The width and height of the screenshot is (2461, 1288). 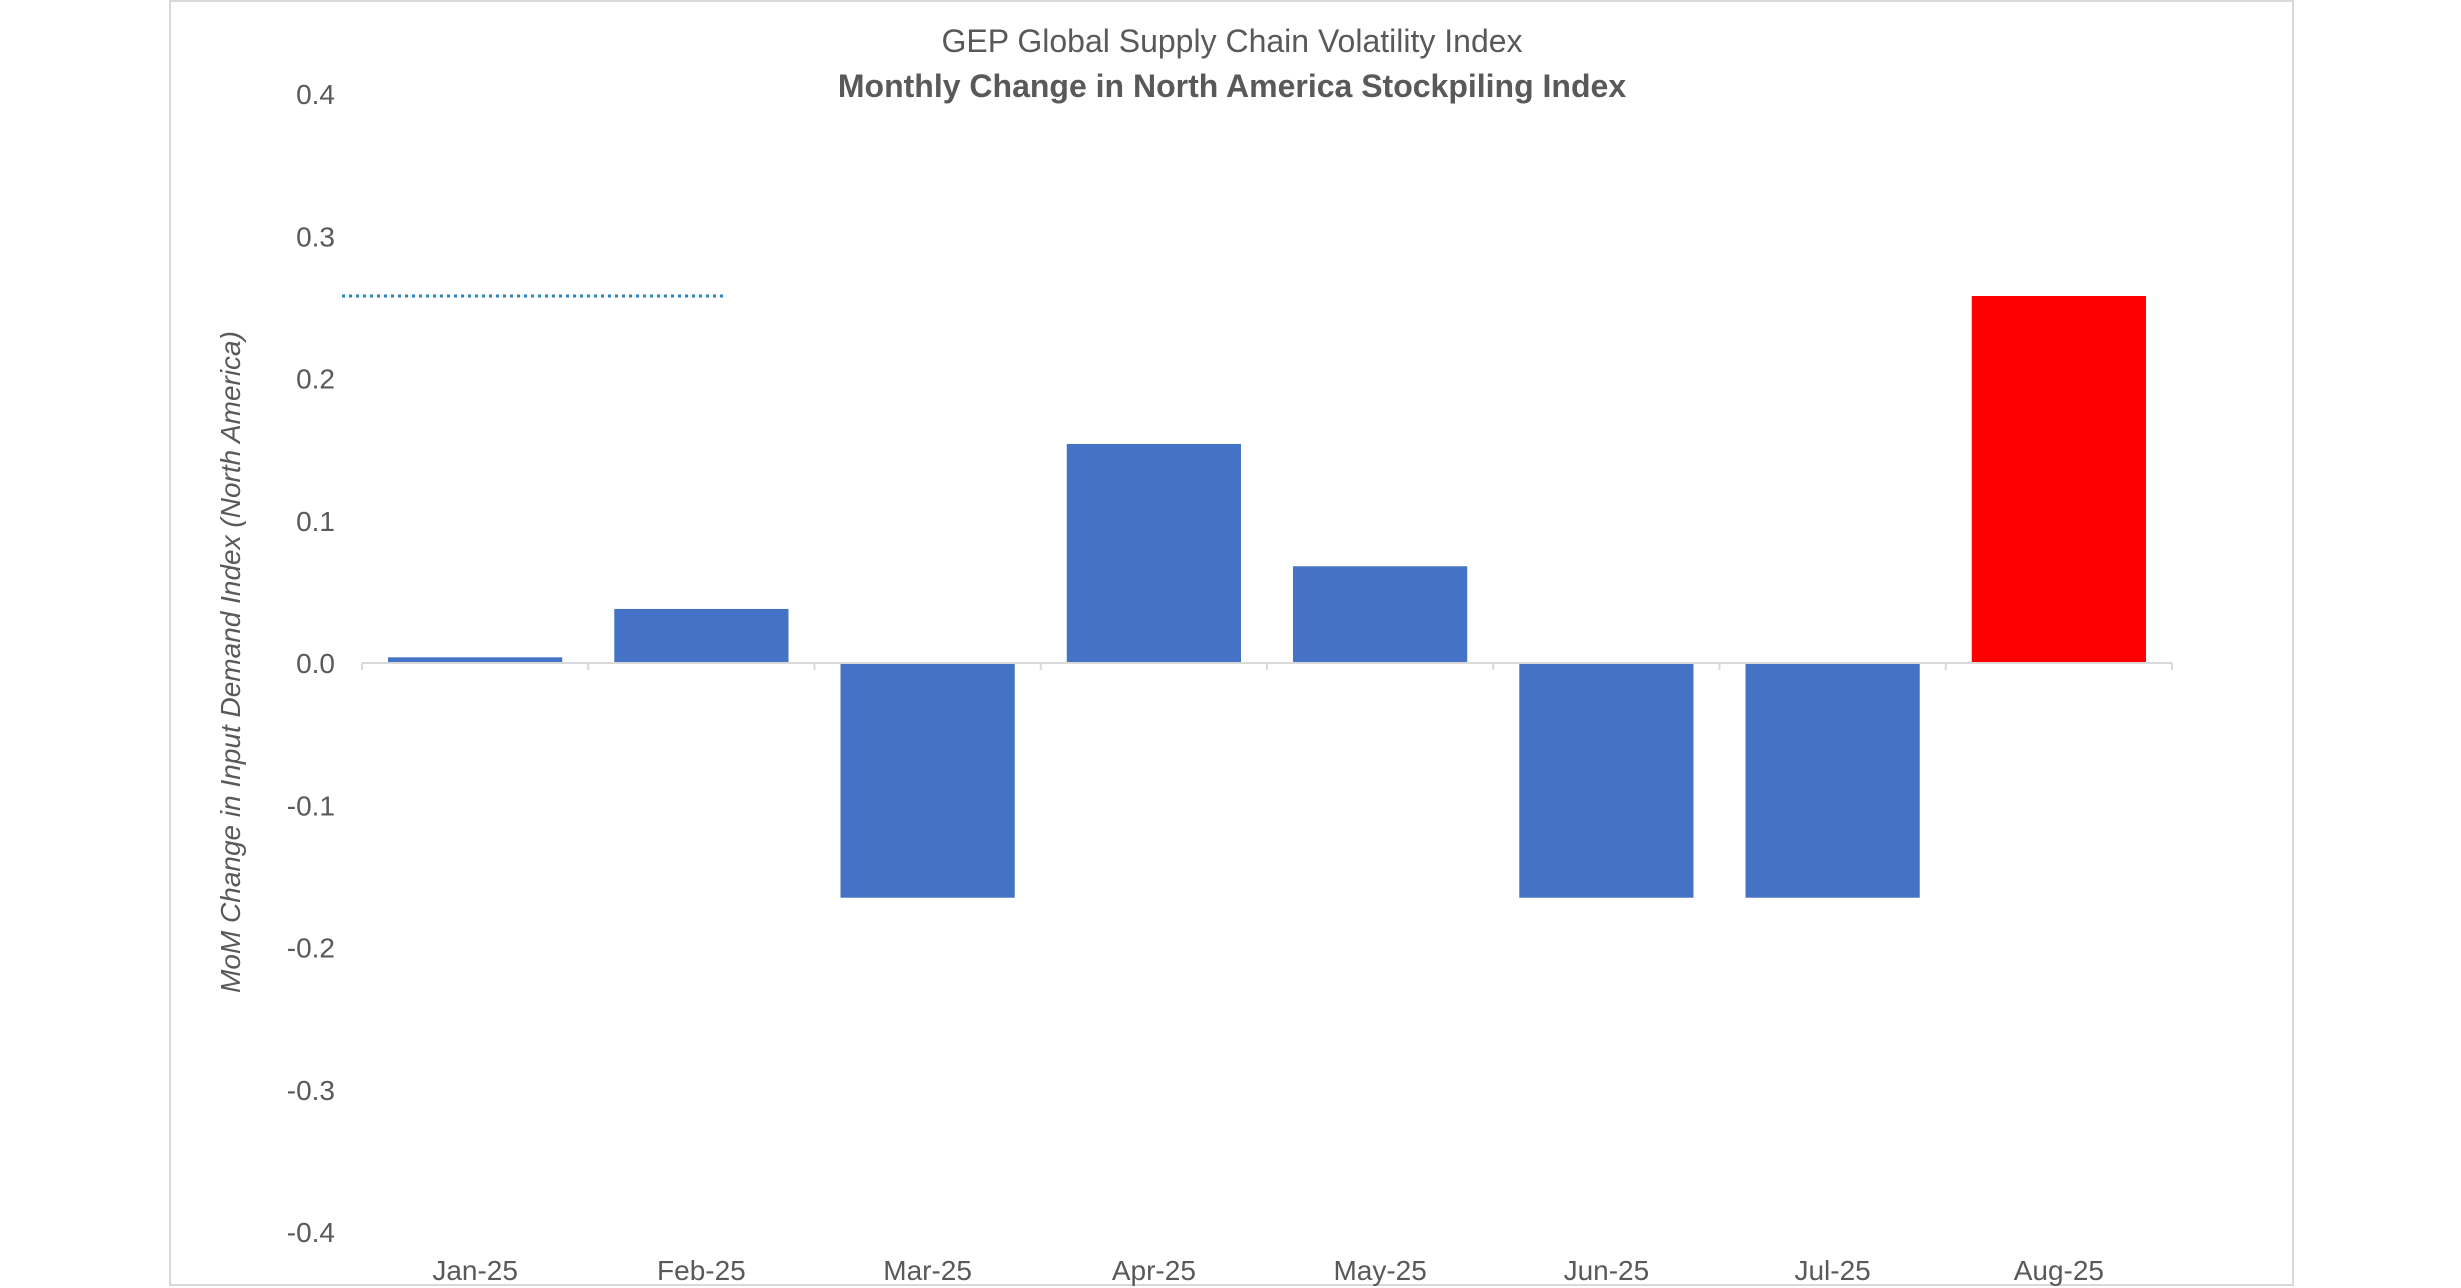 I want to click on x-tick-label: Feb-25, so click(x=701, y=1270).